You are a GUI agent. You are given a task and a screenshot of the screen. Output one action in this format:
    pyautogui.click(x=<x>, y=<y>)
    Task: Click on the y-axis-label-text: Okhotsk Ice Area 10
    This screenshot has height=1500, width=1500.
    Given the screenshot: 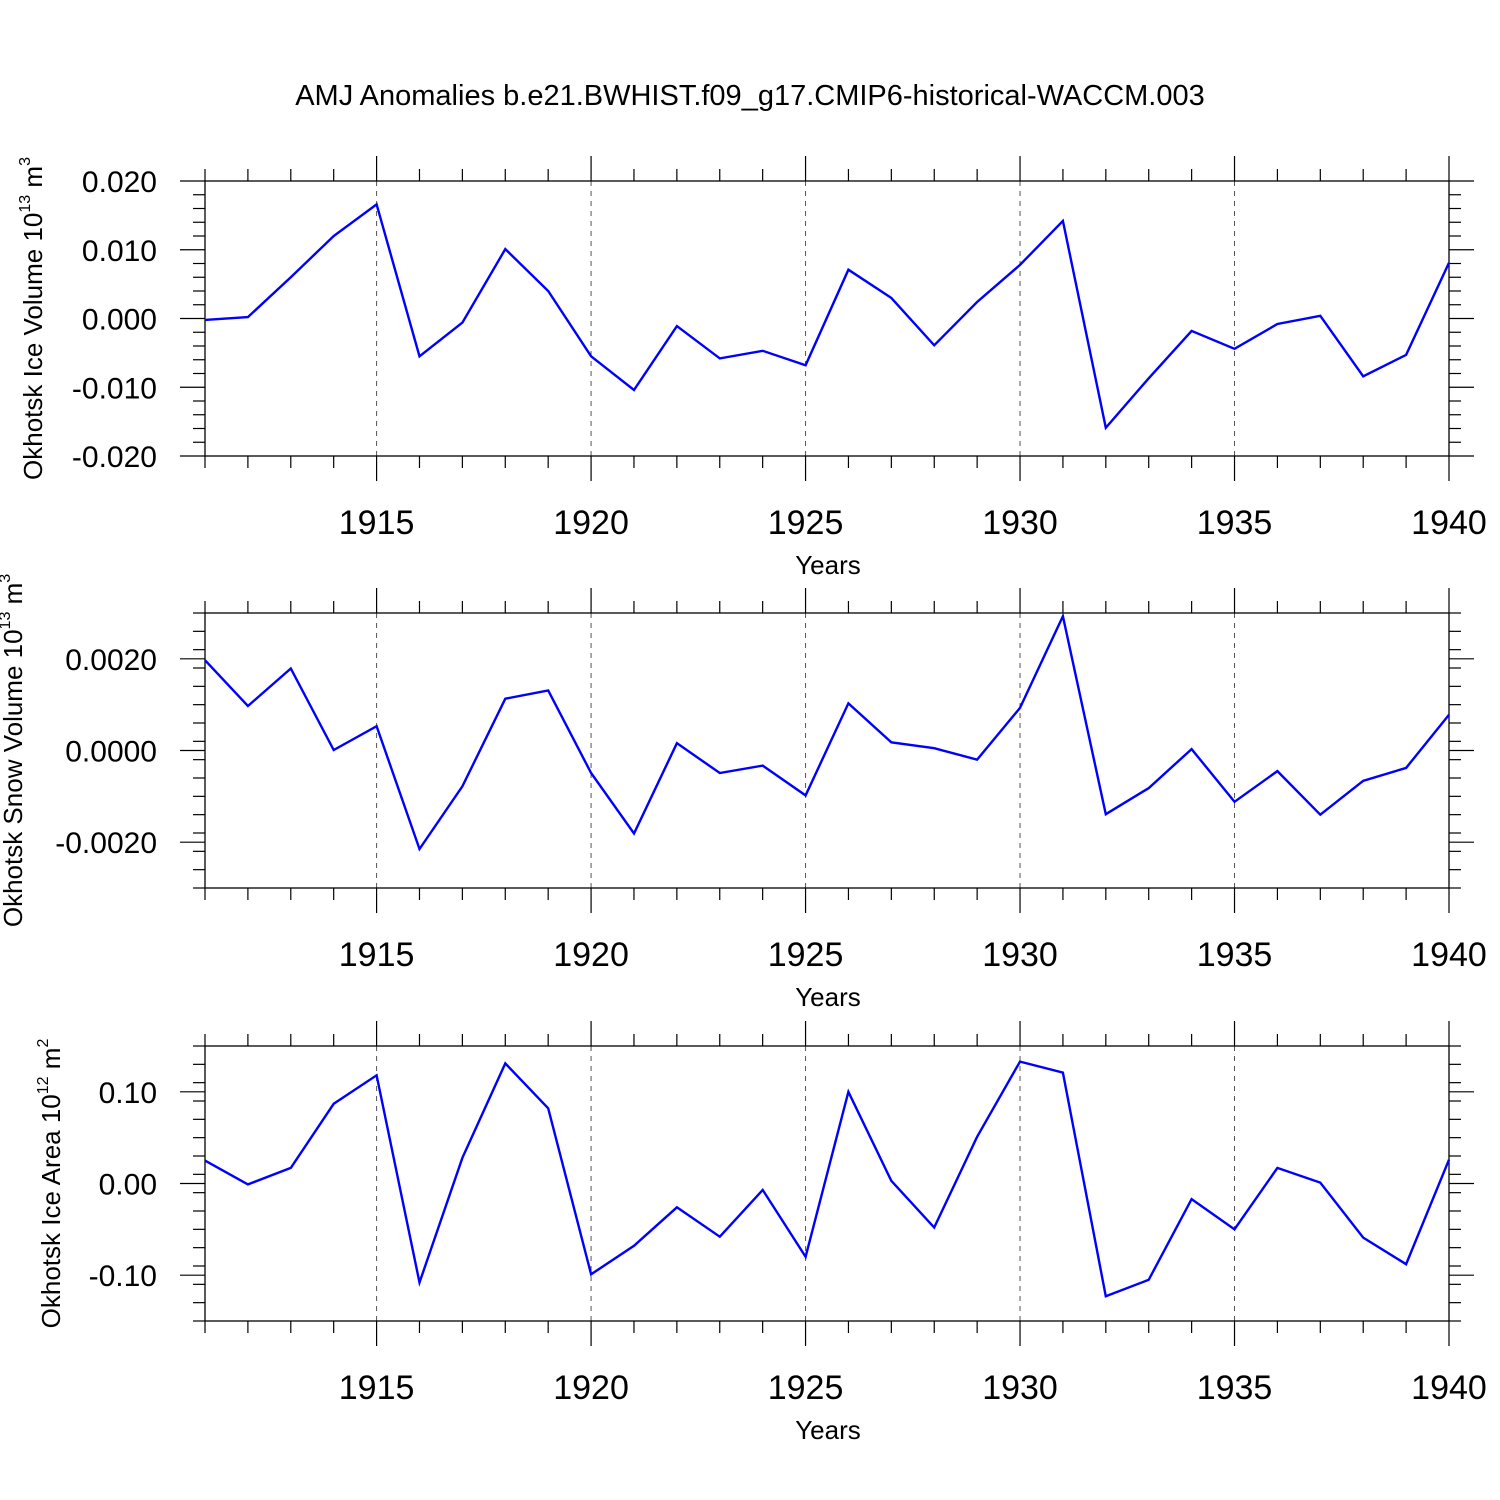 What is the action you would take?
    pyautogui.click(x=51, y=1211)
    